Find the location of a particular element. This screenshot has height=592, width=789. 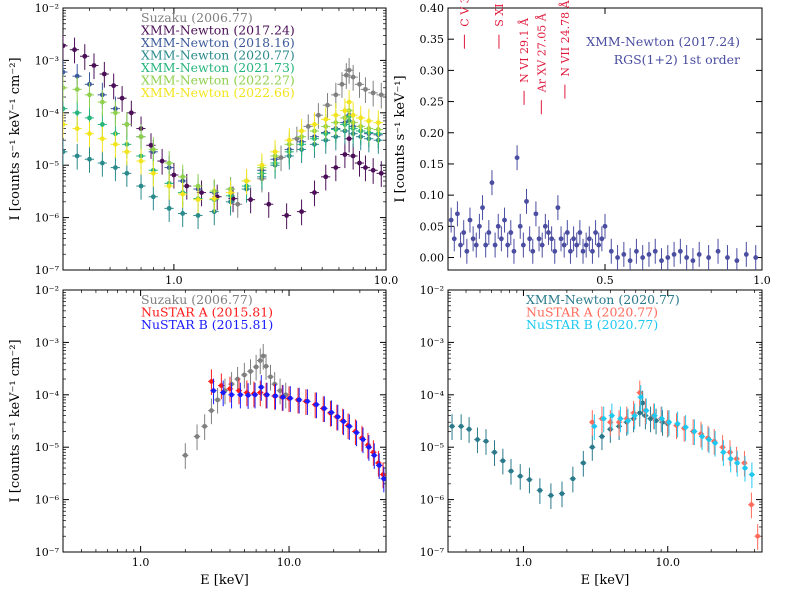

legend-entry: NuSTAR B (2020.77) is located at coordinates (592, 324).